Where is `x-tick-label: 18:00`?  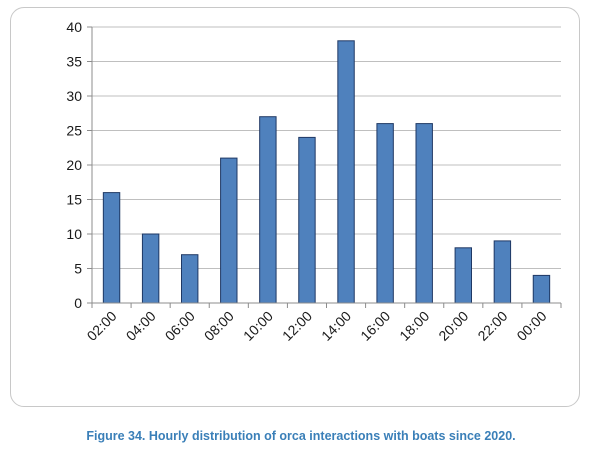 x-tick-label: 18:00 is located at coordinates (414, 326).